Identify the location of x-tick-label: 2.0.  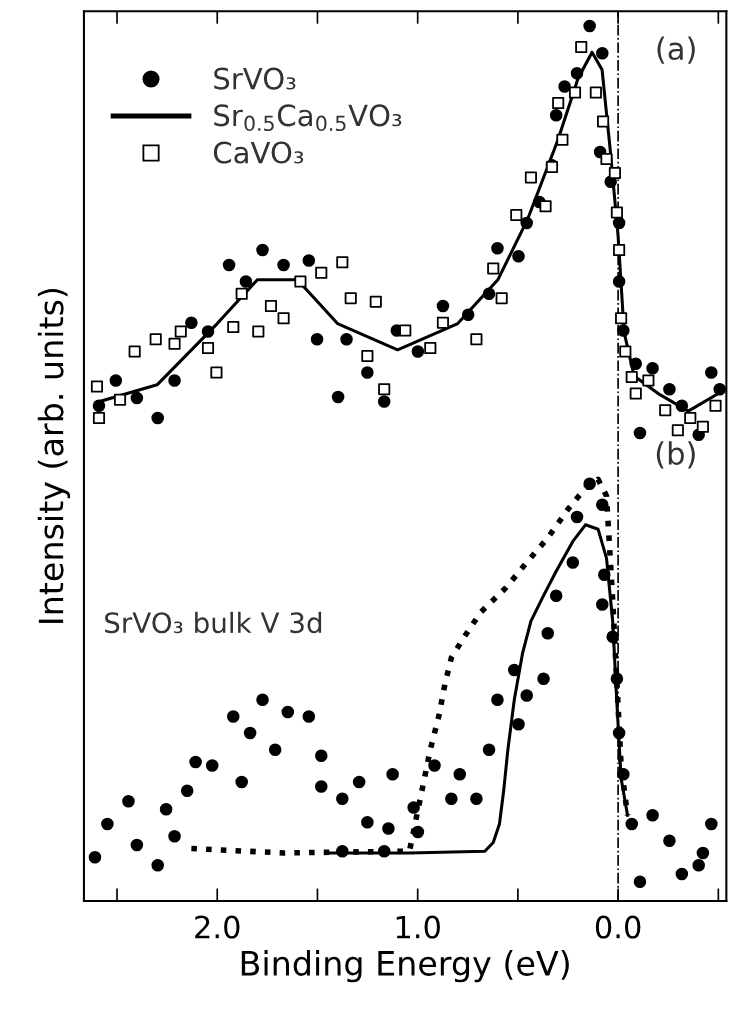
(217, 927).